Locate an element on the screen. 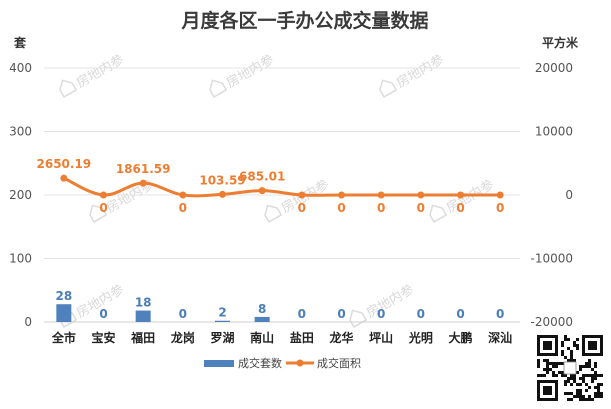  legend-line-label: 成交面积 is located at coordinates (339, 363).